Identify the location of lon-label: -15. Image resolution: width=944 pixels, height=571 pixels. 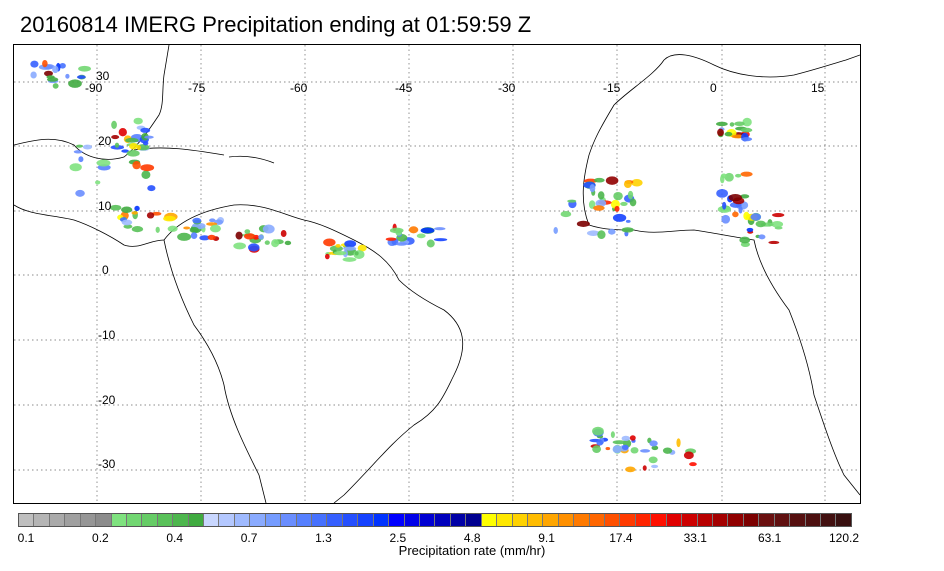
(612, 88).